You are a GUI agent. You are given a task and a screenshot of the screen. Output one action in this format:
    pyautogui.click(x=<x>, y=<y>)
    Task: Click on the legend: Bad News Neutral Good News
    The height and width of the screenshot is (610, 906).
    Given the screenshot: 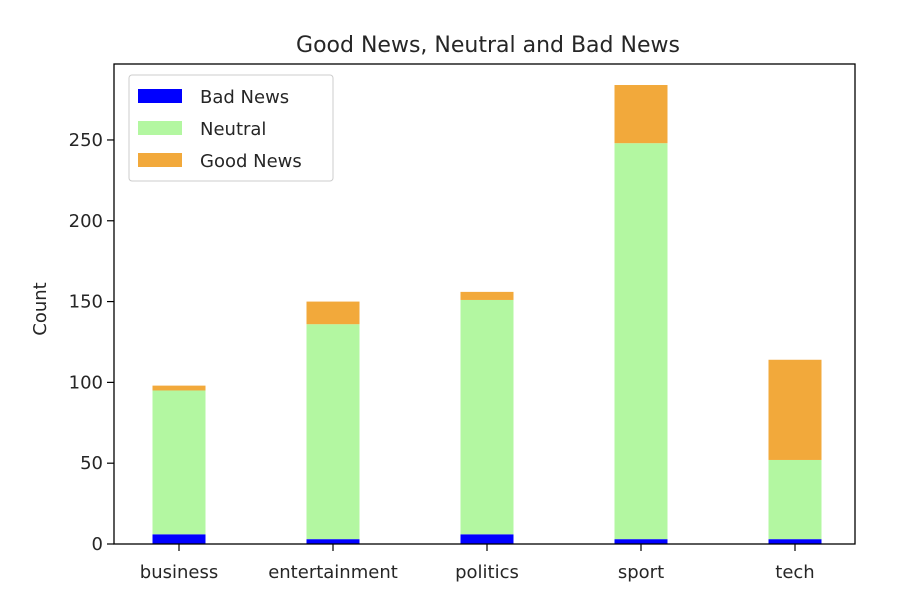 What is the action you would take?
    pyautogui.click(x=231, y=128)
    